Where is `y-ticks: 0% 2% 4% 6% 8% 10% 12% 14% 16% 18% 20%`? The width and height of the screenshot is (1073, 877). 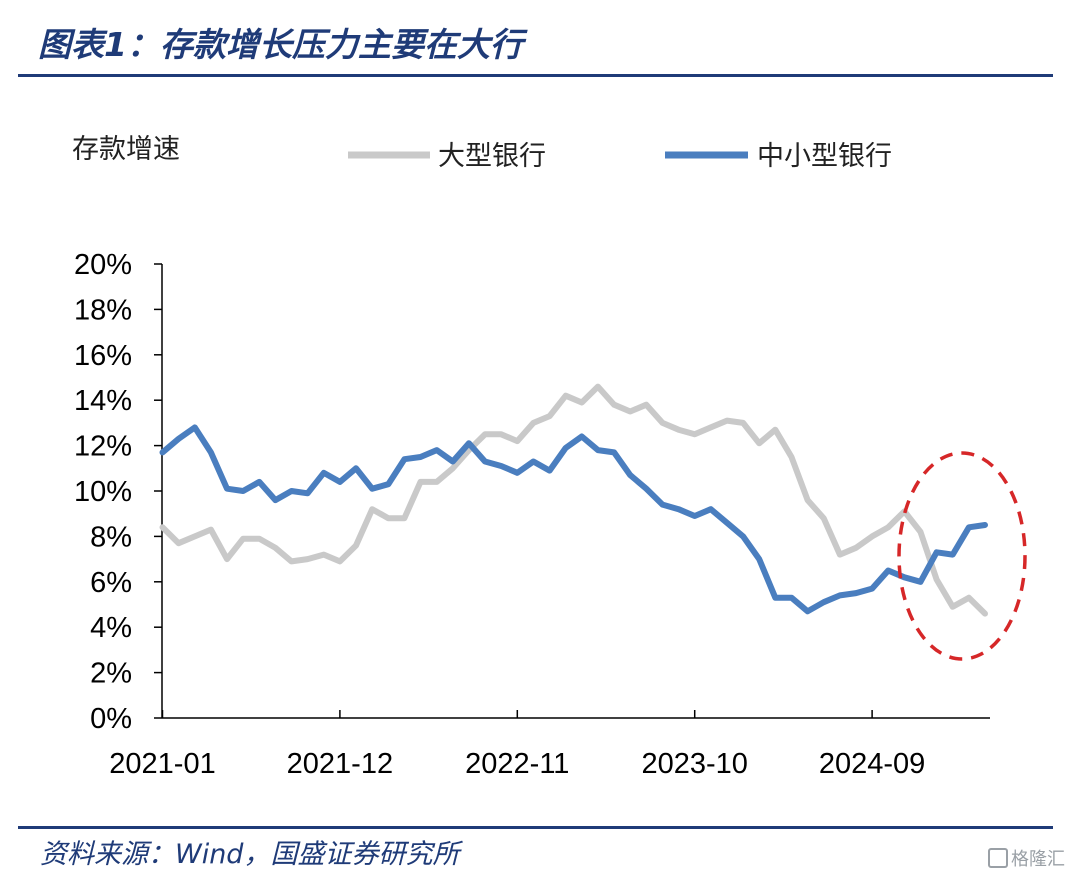
y-ticks: 0% 2% 4% 6% 8% 10% 12% 14% 16% 18% 20% is located at coordinates (118, 492).